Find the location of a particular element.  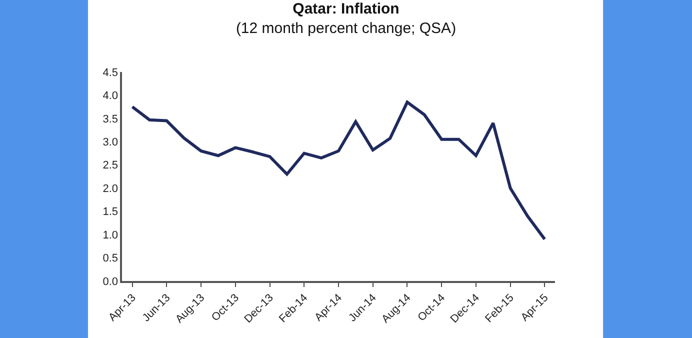

y-tick-label: 2.0 is located at coordinates (110, 188).